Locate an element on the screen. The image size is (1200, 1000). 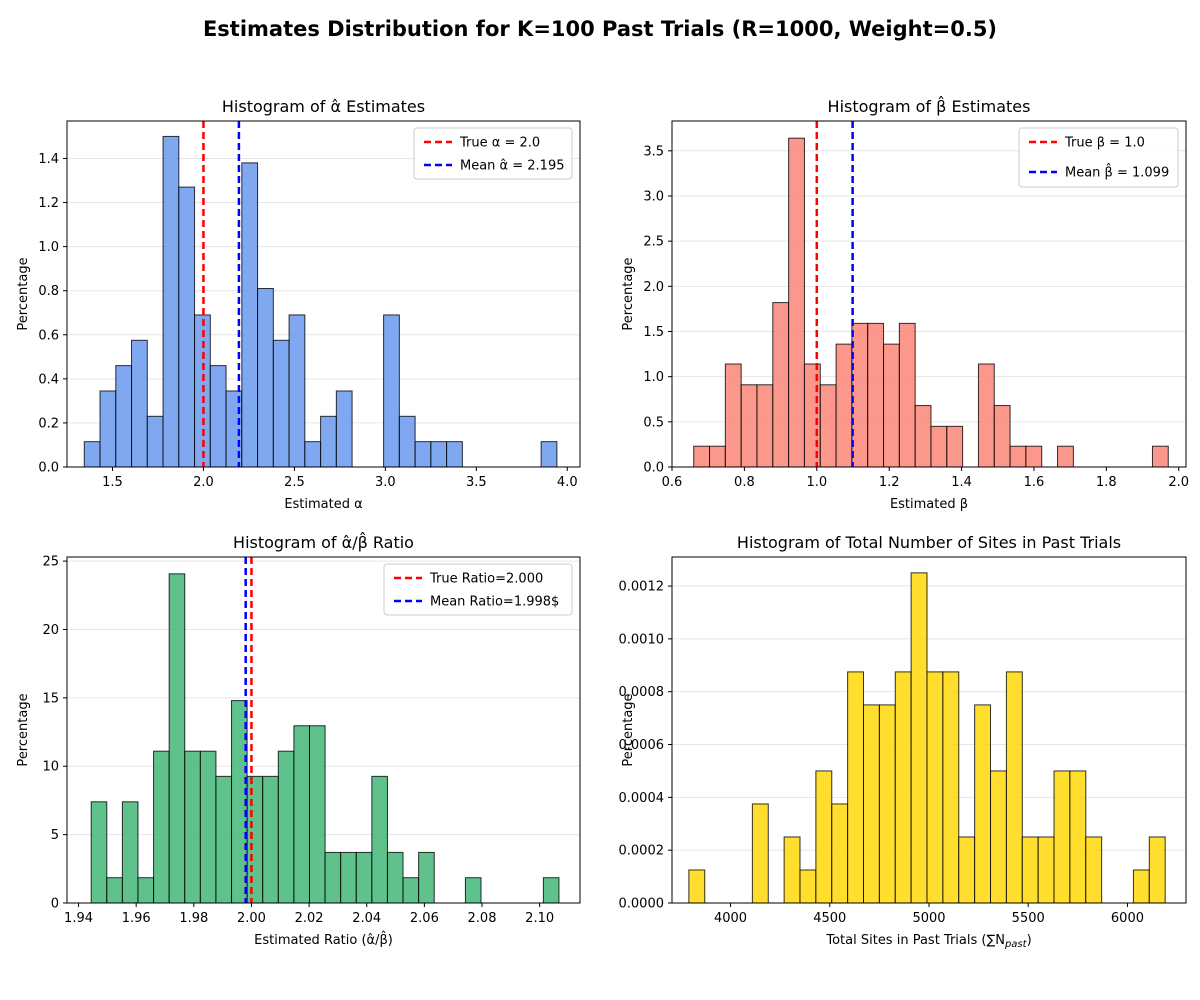
legend-label: True Ratio=2.000 is located at coordinates (486, 579).